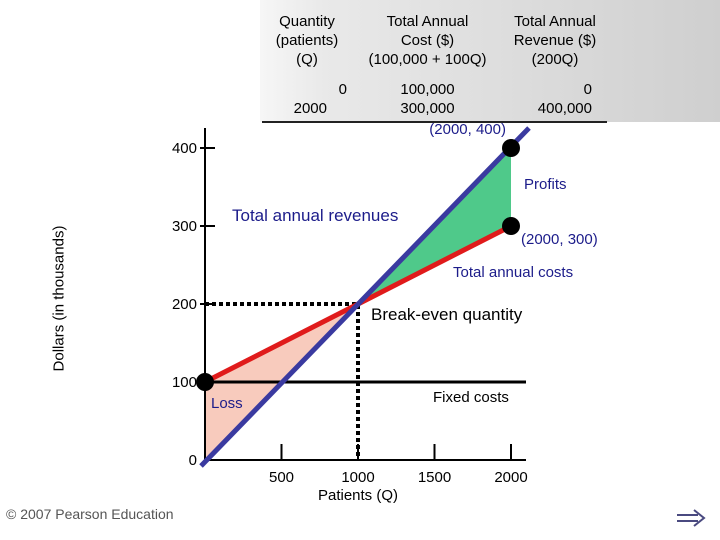 This screenshot has width=720, height=540. Describe the element at coordinates (447, 314) in the screenshot. I see `annotation-break-even: Break-even quantity` at that location.